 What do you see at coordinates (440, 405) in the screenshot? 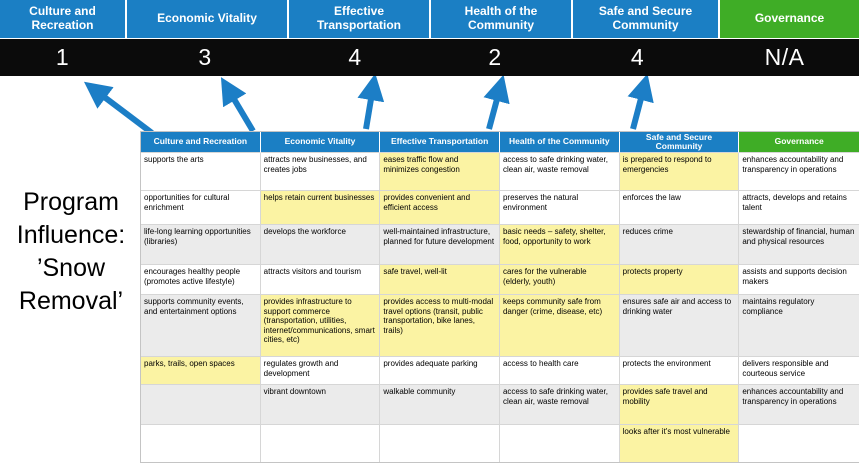
I see `matrix-cell-r7c3: walkable community` at bounding box center [440, 405].